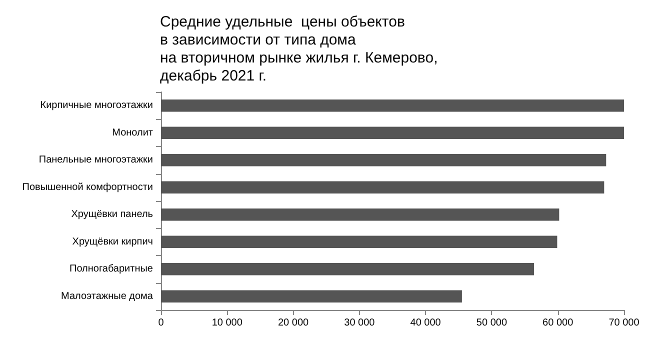 This screenshot has width=653, height=340. I want to click on y-tick-label: Повышенной комфортности, so click(87, 187).